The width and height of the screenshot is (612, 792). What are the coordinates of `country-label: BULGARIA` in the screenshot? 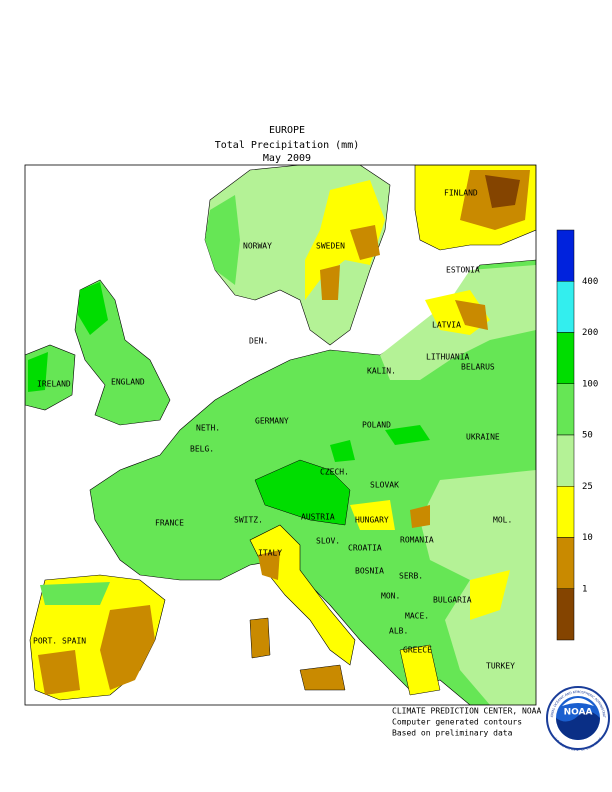 It's located at (452, 600).